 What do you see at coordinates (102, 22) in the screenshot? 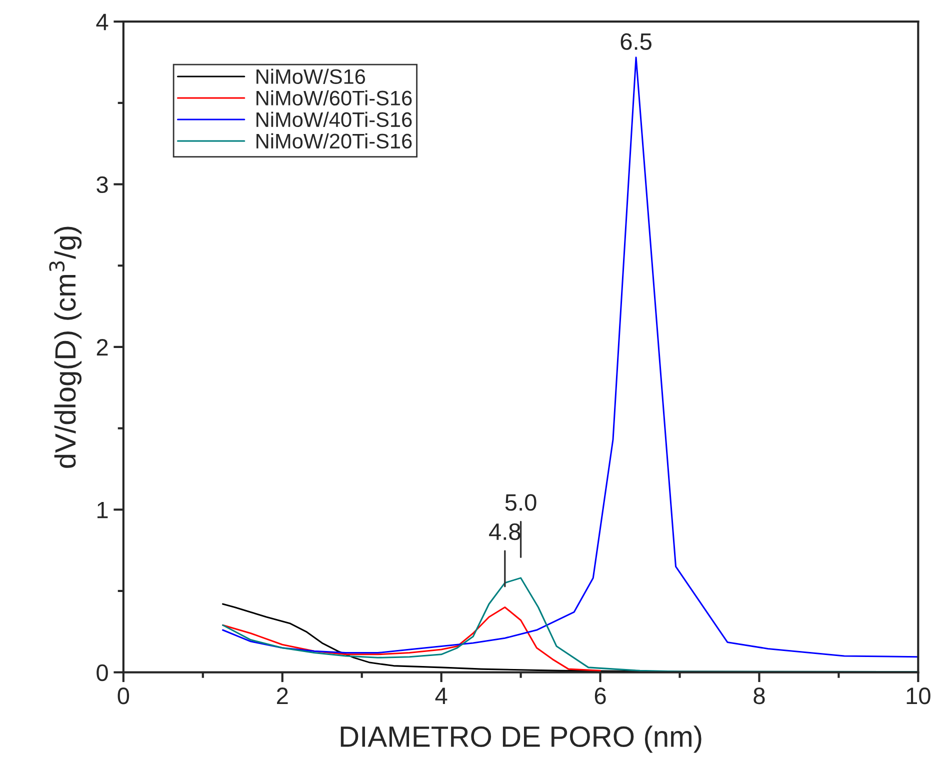
I see `y-tick-label: 4` at bounding box center [102, 22].